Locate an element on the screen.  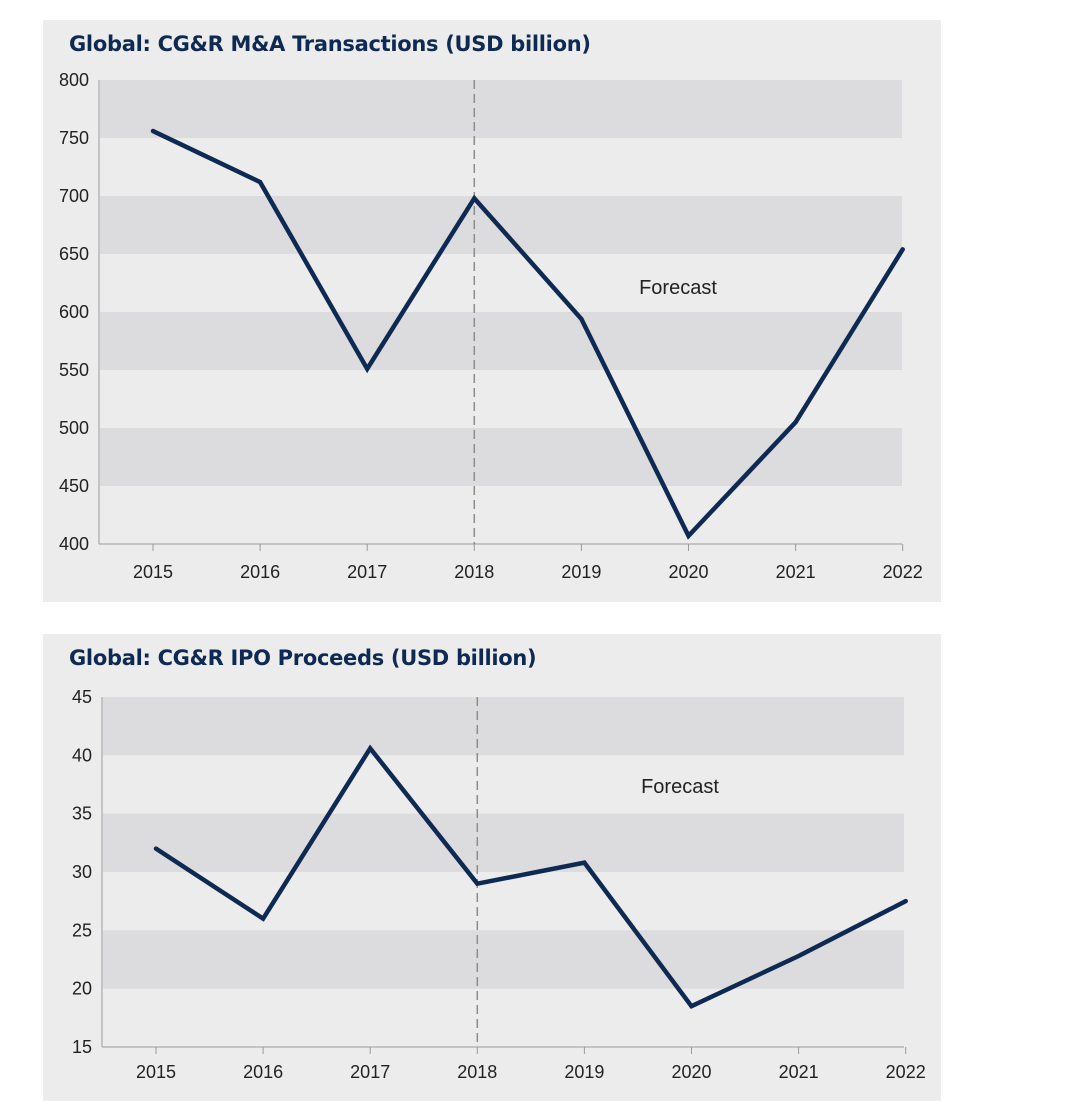
y-tick-label: 20 is located at coordinates (82, 989).